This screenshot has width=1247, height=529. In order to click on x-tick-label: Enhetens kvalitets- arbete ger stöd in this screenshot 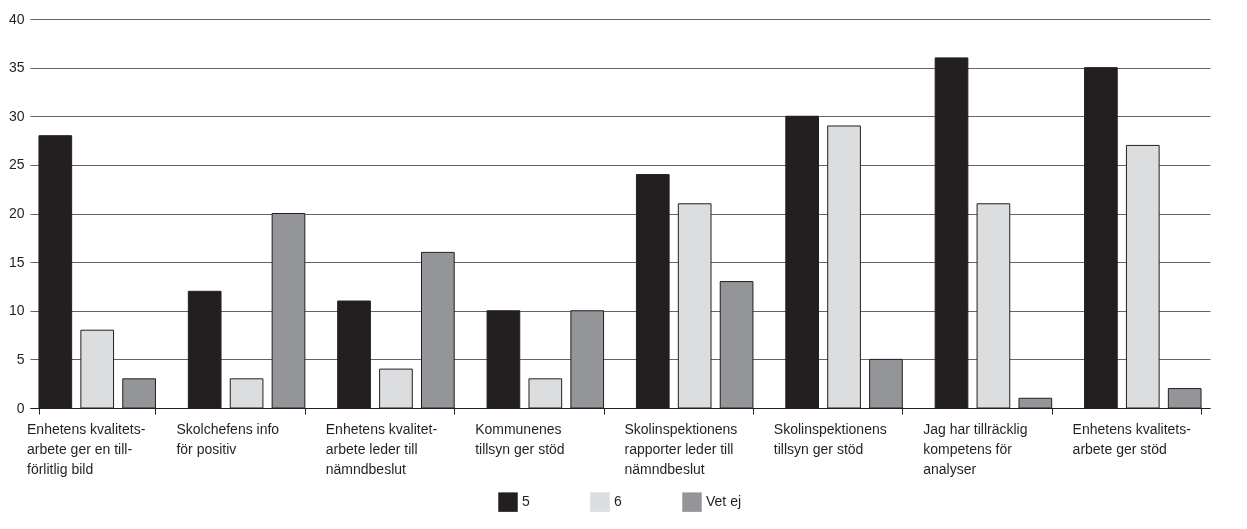, I will do `click(1132, 438)`.